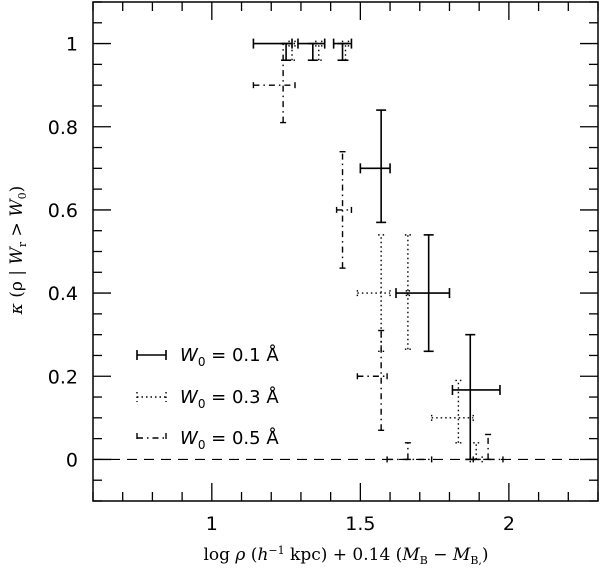  I want to click on x-tick-label: 1, so click(212, 524).